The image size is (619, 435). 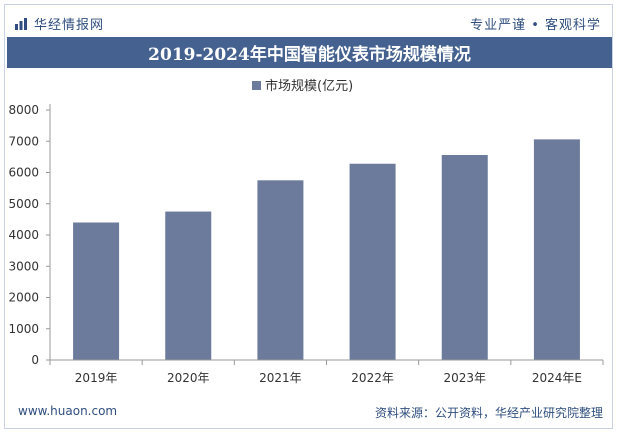 I want to click on x-tick-label: 2023年, so click(x=464, y=378).